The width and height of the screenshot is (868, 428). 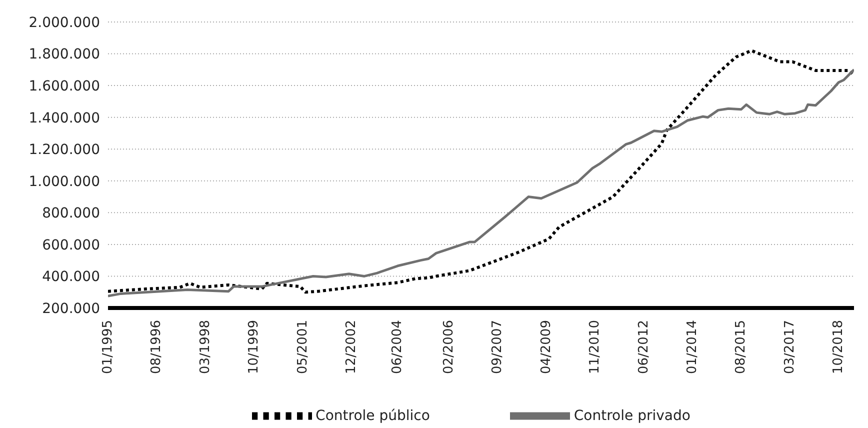 I want to click on x-tick-label: 01/2014, so click(x=692, y=347).